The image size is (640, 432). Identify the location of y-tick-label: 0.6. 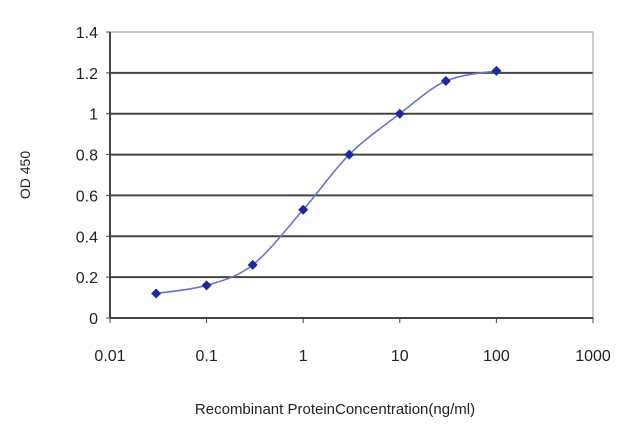
(87, 196).